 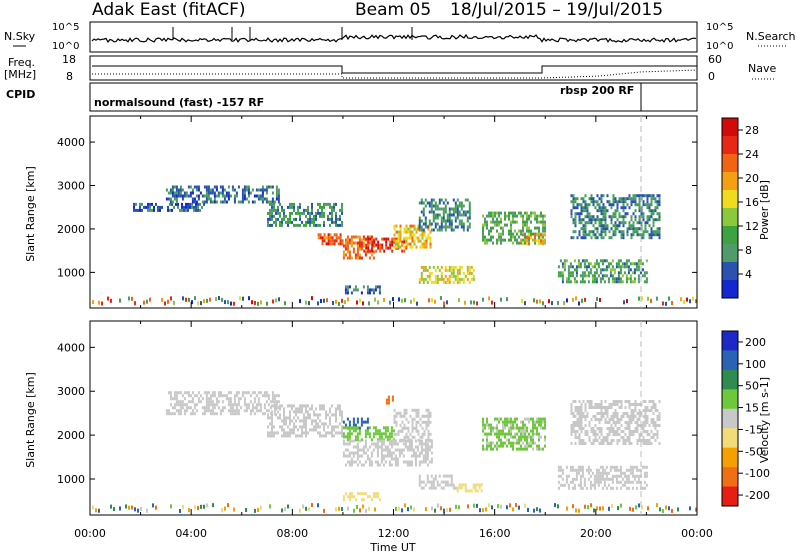 What do you see at coordinates (730, 418) in the screenshot?
I see `colorbar-frame` at bounding box center [730, 418].